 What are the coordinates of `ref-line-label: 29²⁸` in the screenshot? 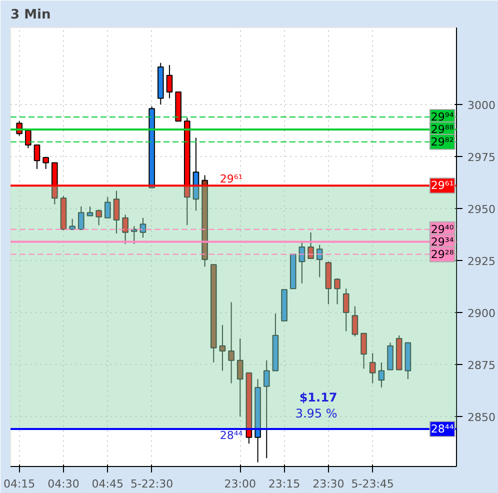 It's located at (442, 254).